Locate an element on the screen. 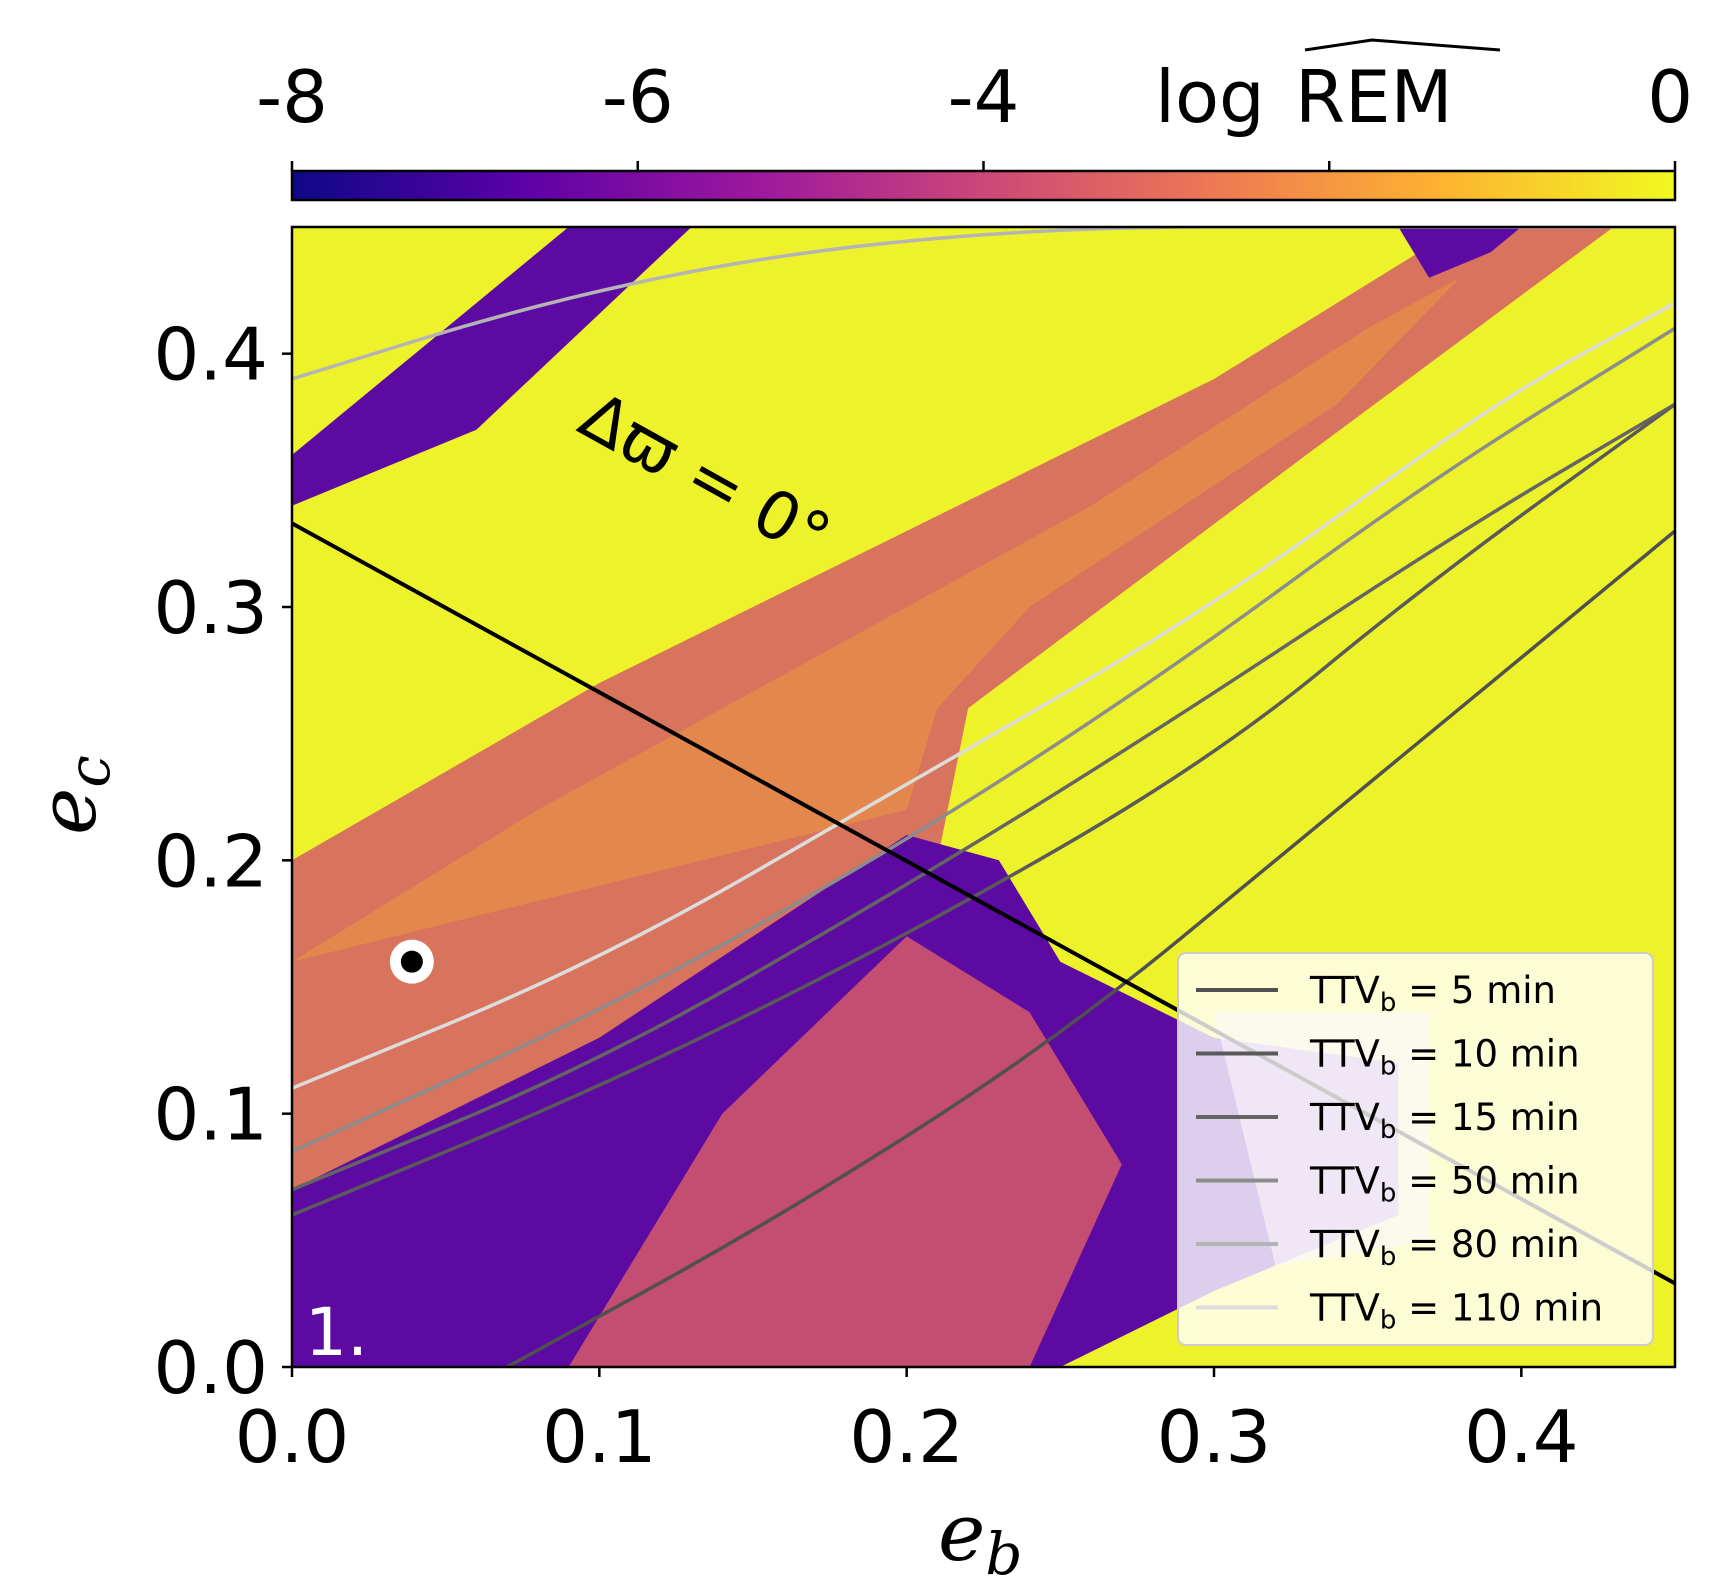 The height and width of the screenshot is (1596, 1719). colorbar-label-rem: REM is located at coordinates (1374, 97).